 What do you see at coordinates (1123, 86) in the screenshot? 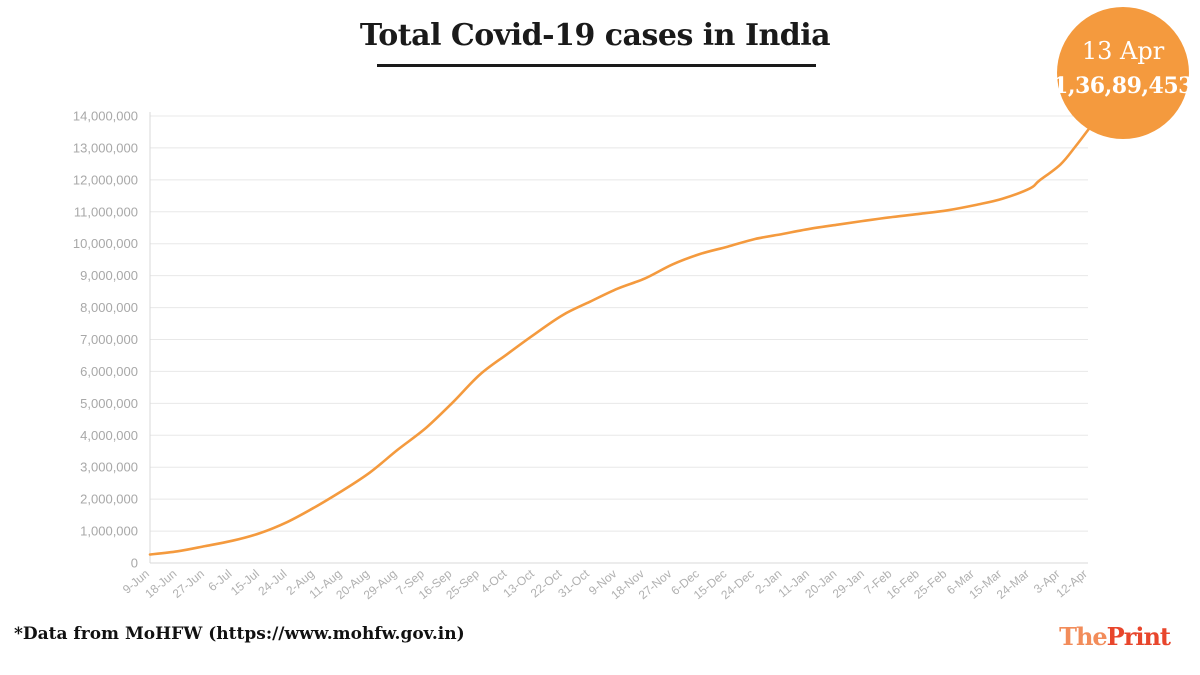
I see `callout-value: 1,36,89,453` at bounding box center [1123, 86].